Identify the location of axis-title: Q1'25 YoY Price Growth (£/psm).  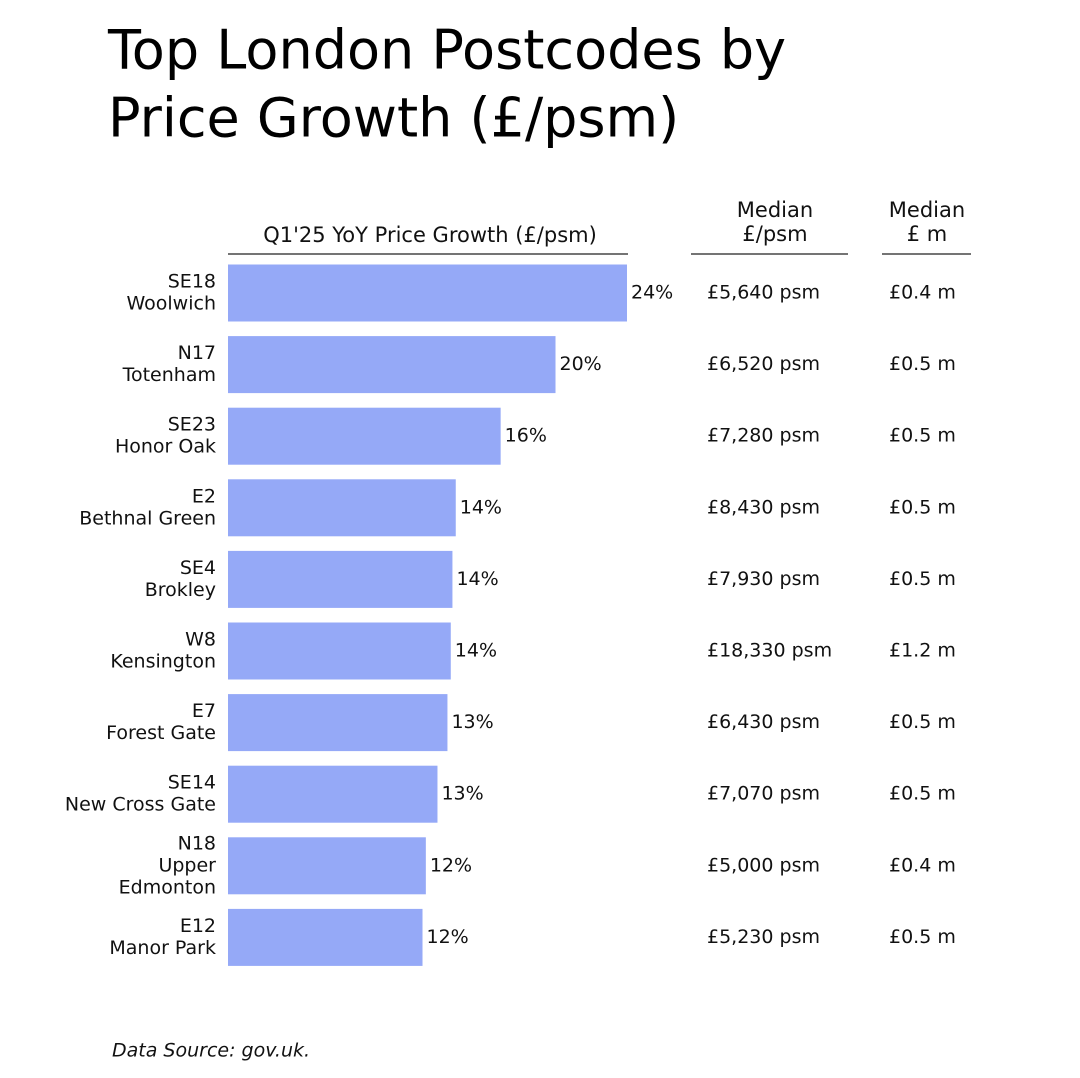
(430, 235).